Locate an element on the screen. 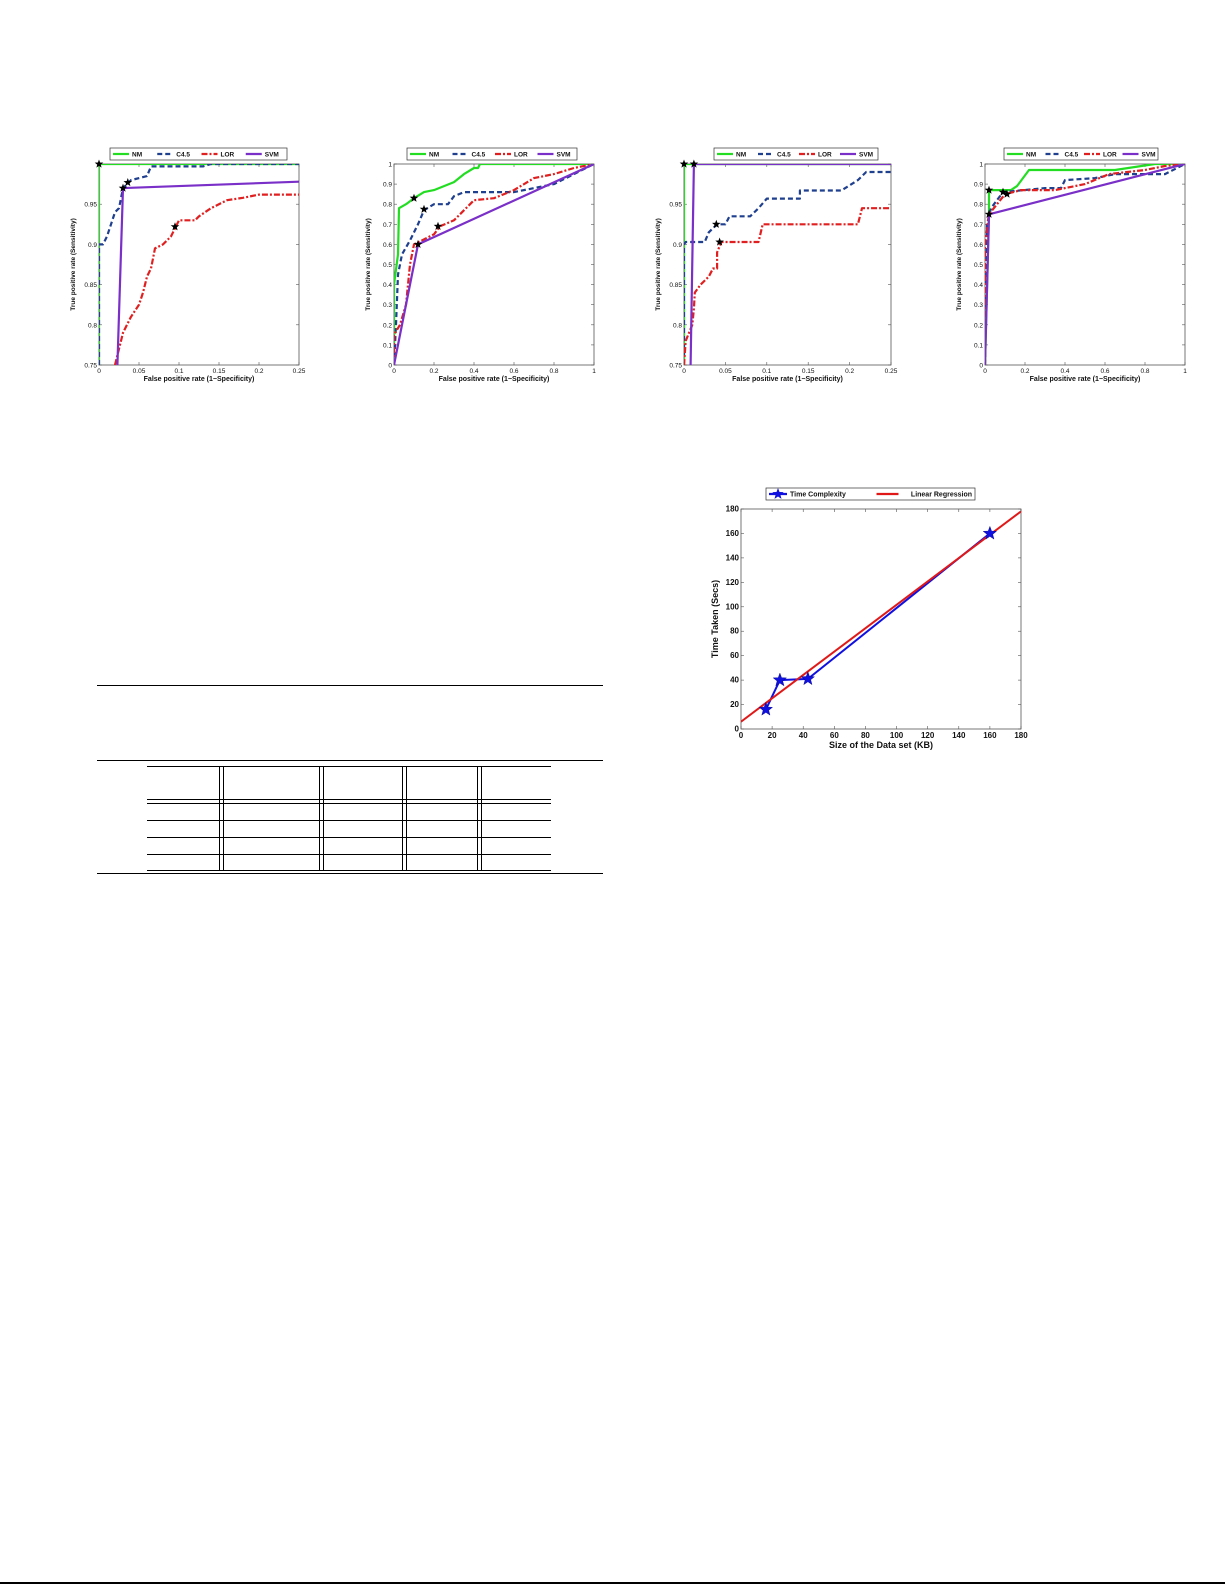 This screenshot has width=1225, height=1585. x-tick-label: 0.4 is located at coordinates (1064, 371).